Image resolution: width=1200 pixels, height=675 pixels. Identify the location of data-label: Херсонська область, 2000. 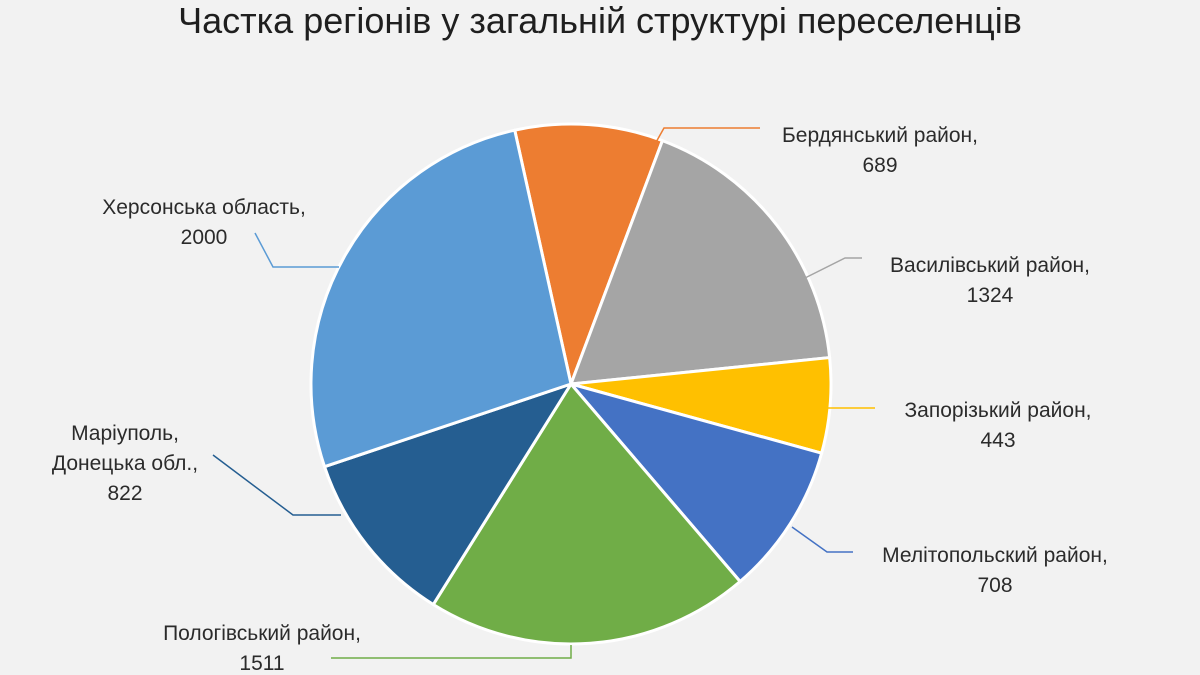
(204, 222).